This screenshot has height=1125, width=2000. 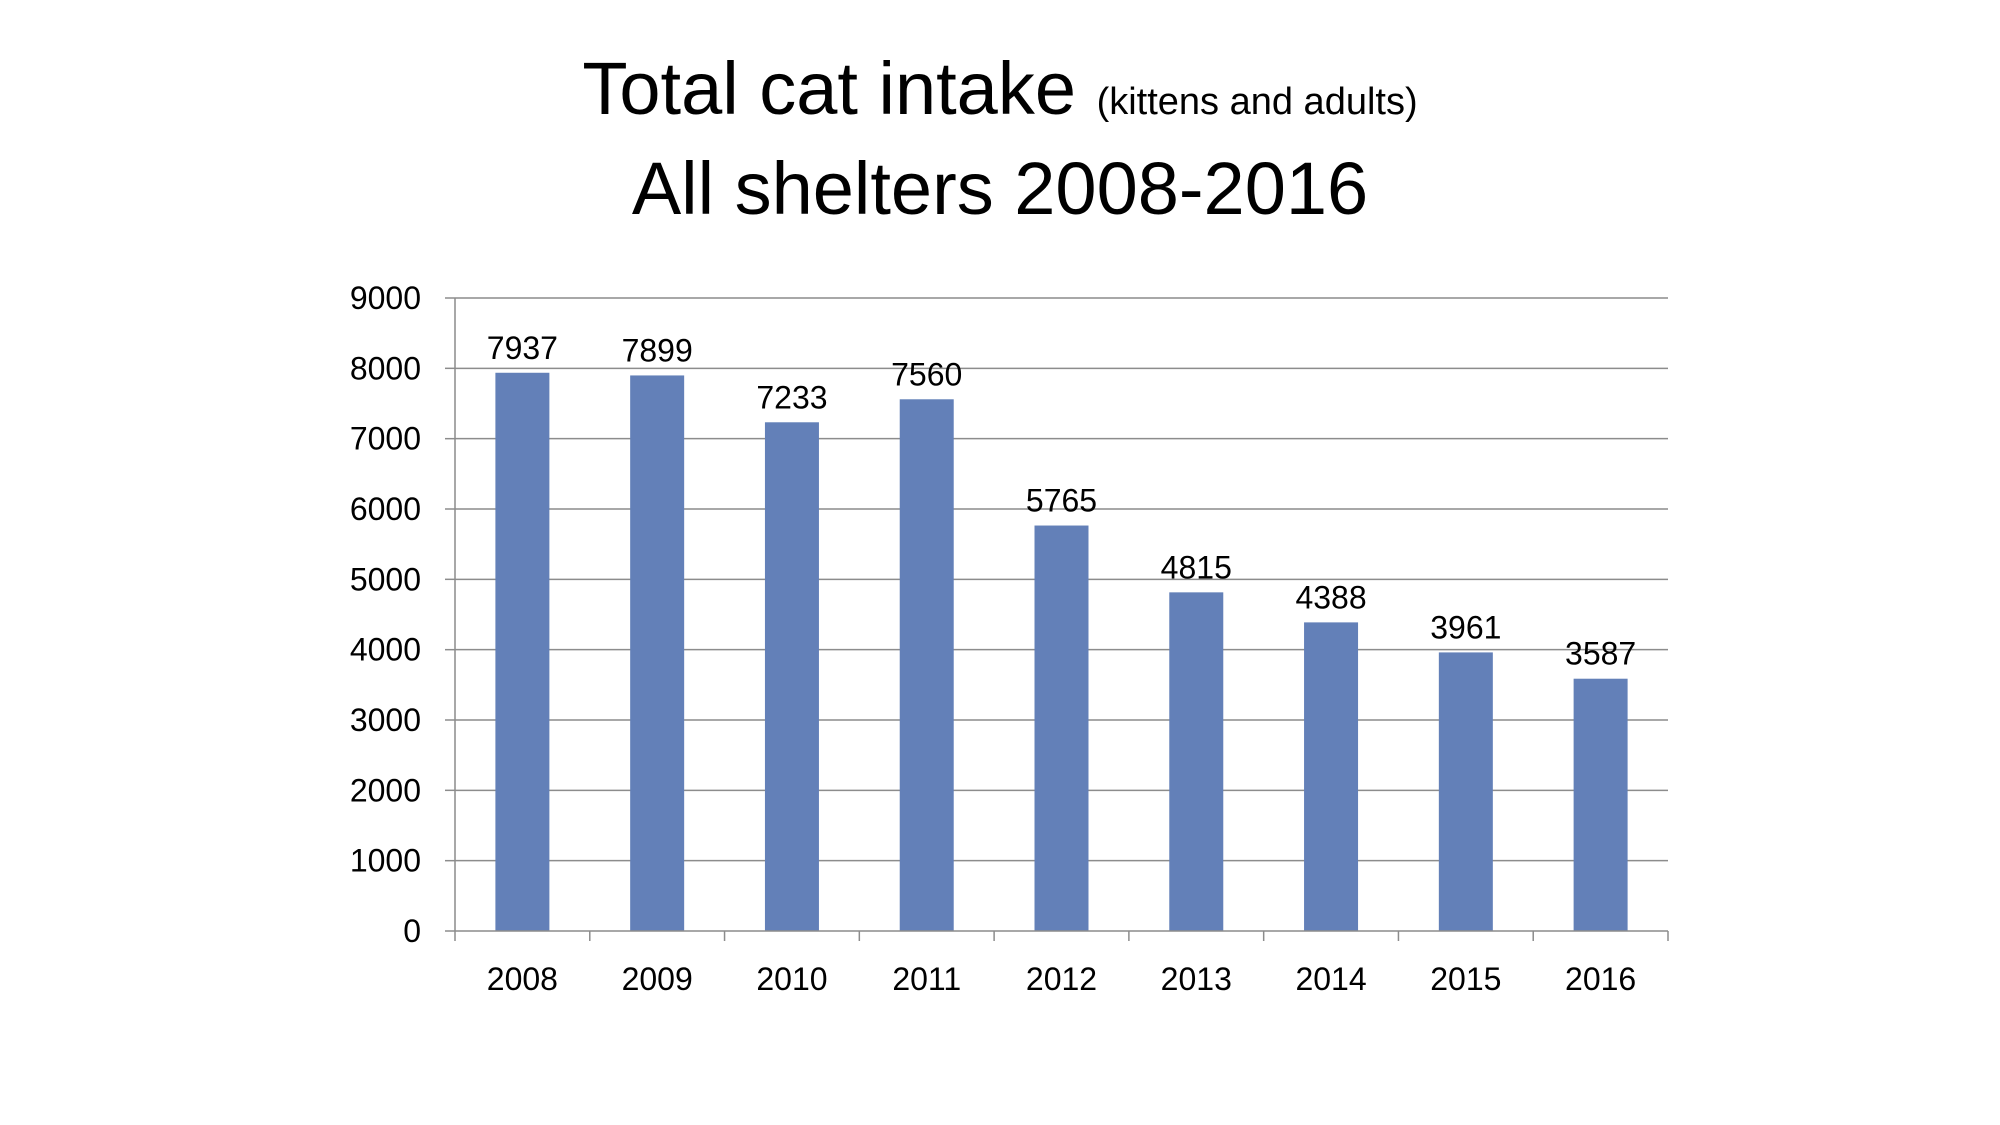 I want to click on data-label: 4388, so click(x=1330, y=597).